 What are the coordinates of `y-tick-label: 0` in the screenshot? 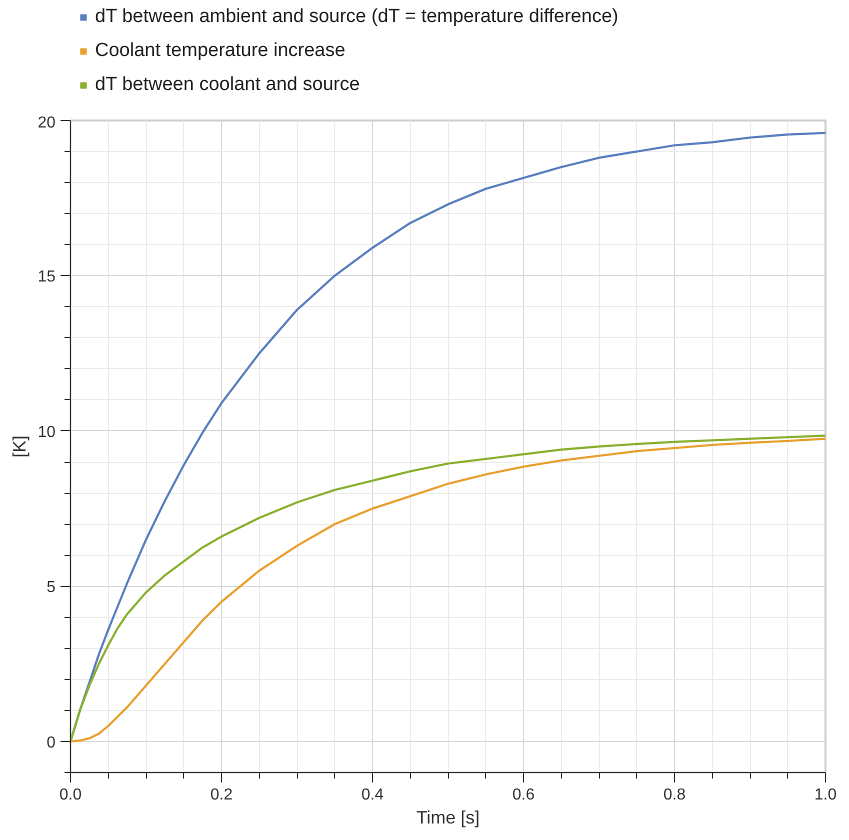 It's located at (51, 743).